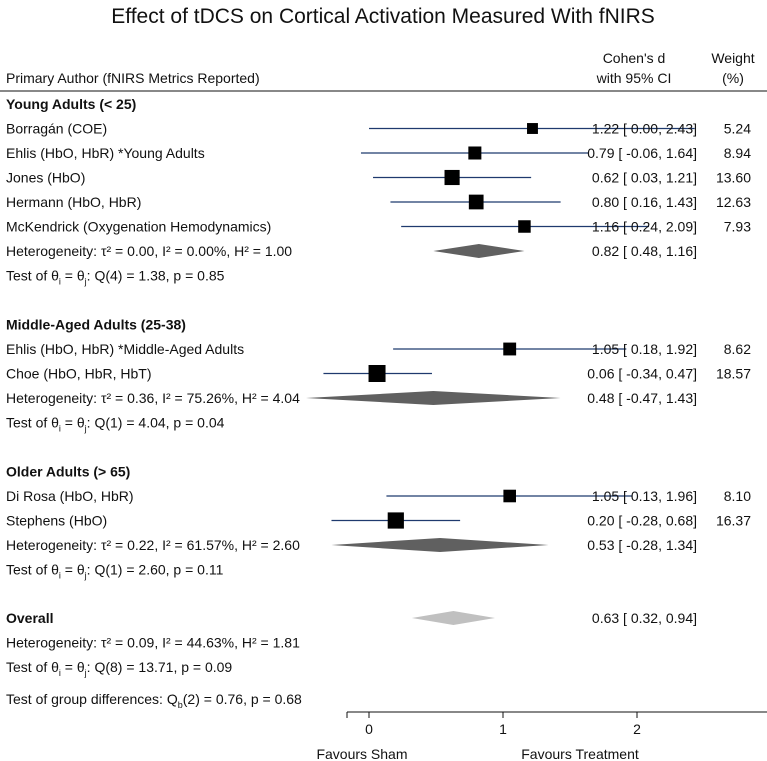 This screenshot has width=767, height=761. I want to click on overall-test: Test of θi = θj: Q(8) = 13.71, p = 0.09, so click(119, 668).